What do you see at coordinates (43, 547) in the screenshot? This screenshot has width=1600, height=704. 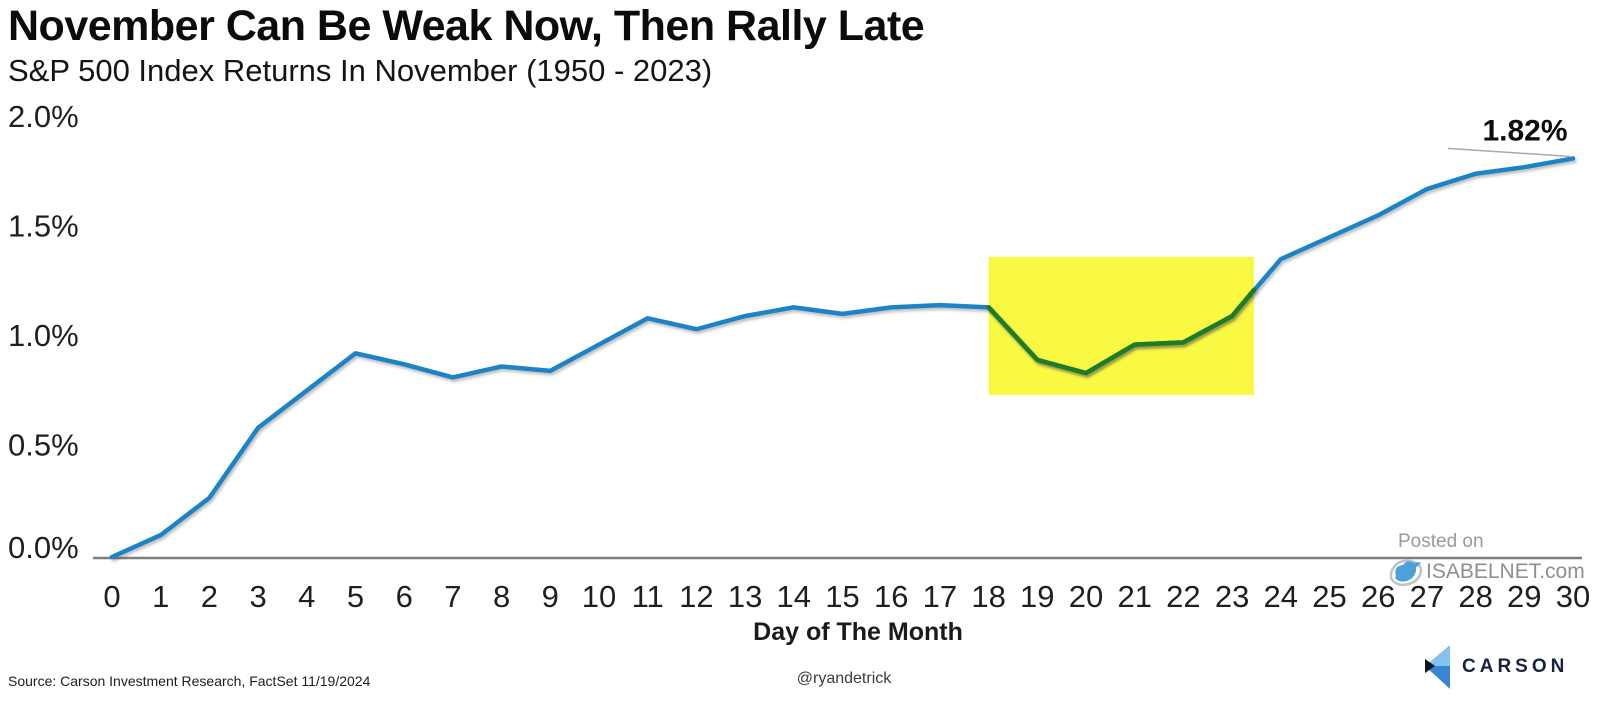 I see `y-tick-label: 0.0%` at bounding box center [43, 547].